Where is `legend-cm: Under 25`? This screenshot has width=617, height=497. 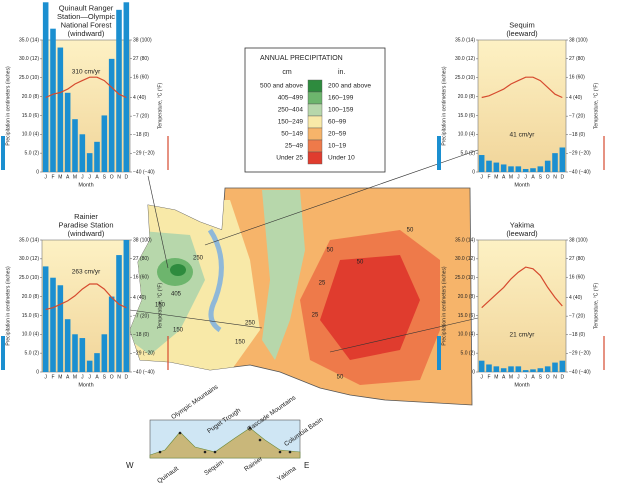 legend-cm: Under 25 is located at coordinates (289, 158).